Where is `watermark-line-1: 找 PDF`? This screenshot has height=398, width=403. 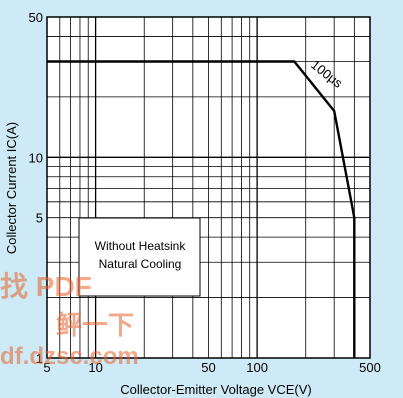 watermark-line-1: 找 PDF is located at coordinates (46, 286).